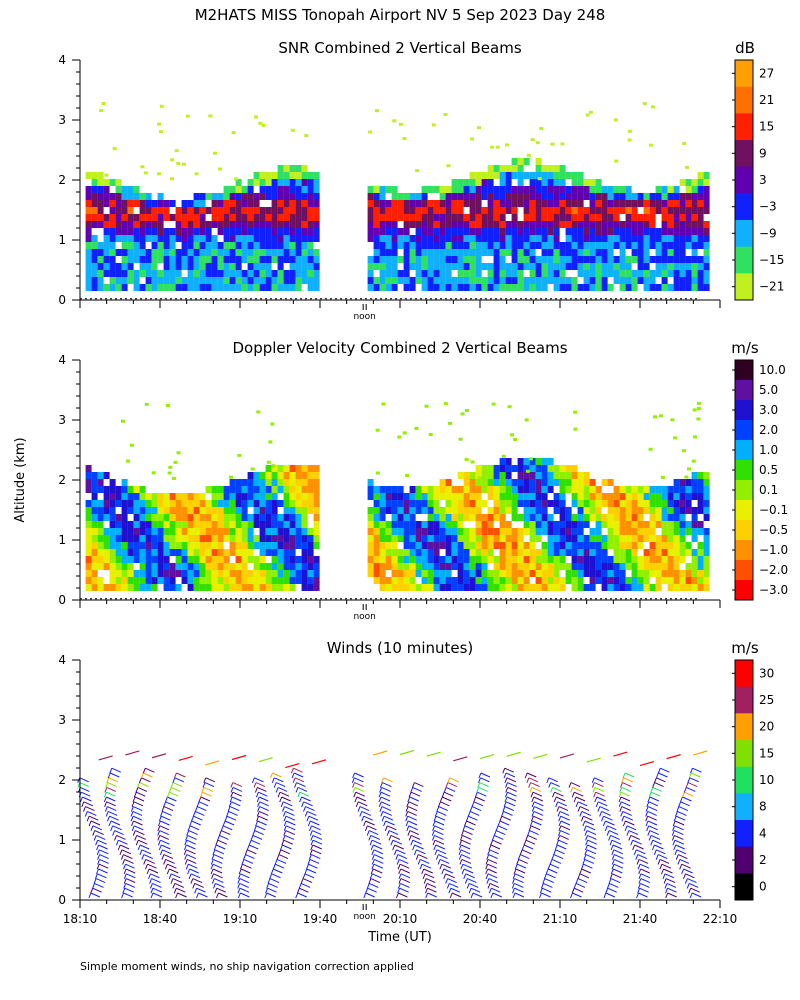 Image resolution: width=800 pixels, height=1000 pixels. I want to click on colorbar-label: 20, so click(766, 727).